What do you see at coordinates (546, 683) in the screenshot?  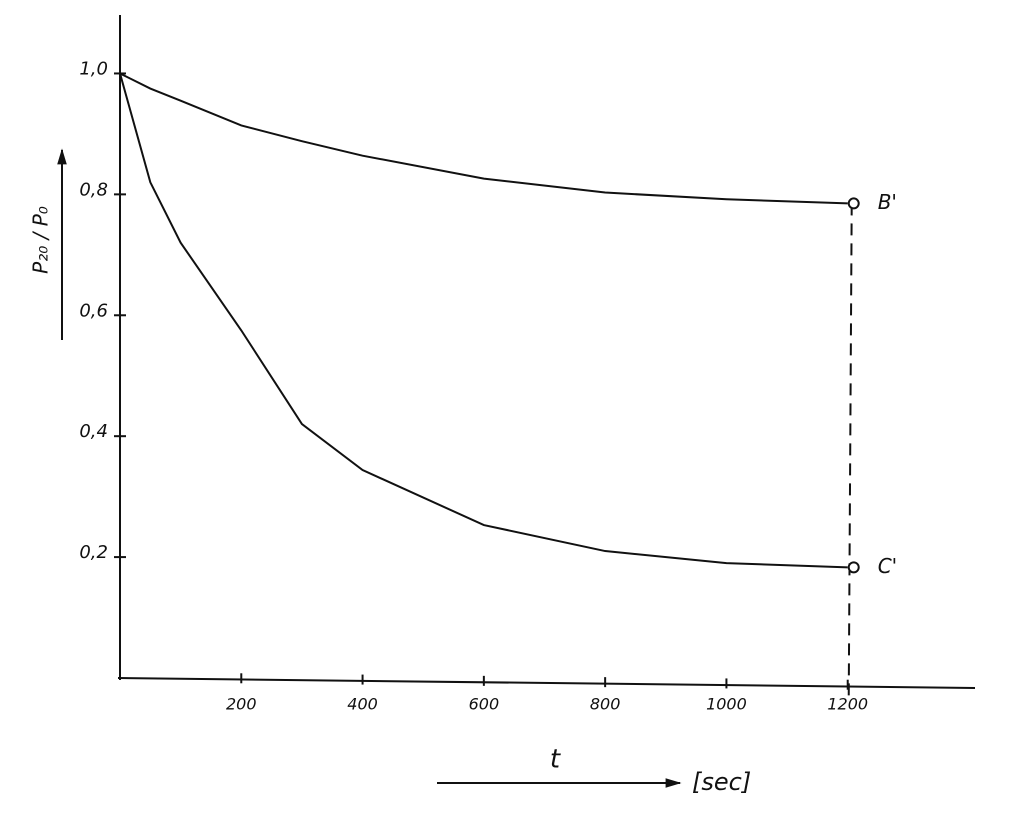 I see `x-axis` at bounding box center [546, 683].